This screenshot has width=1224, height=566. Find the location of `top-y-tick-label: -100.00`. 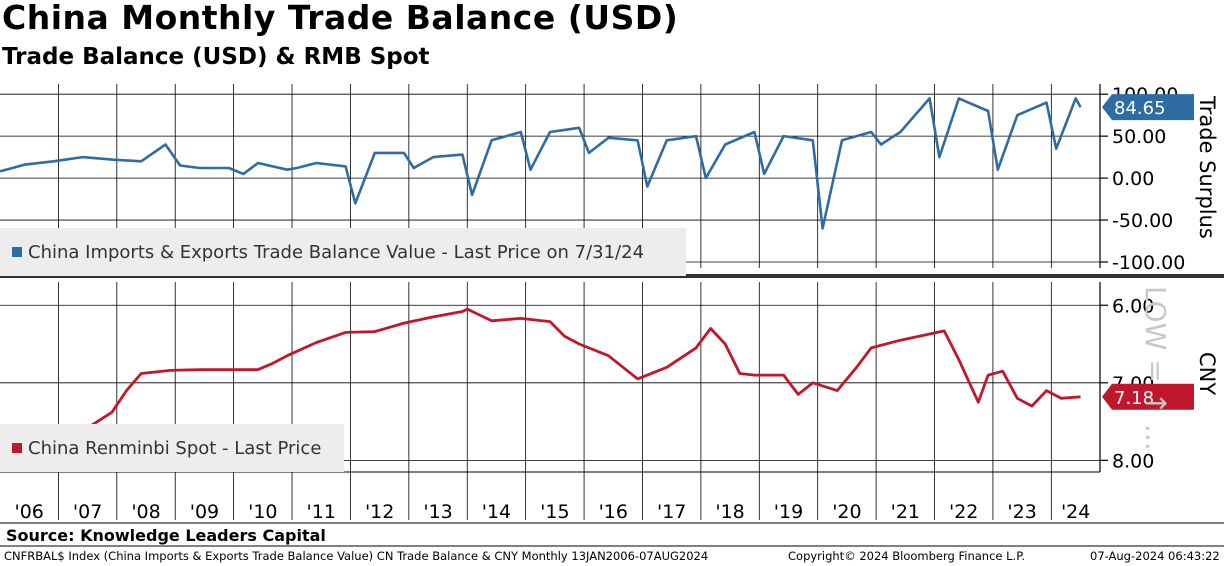

top-y-tick-label: -100.00 is located at coordinates (1148, 263).